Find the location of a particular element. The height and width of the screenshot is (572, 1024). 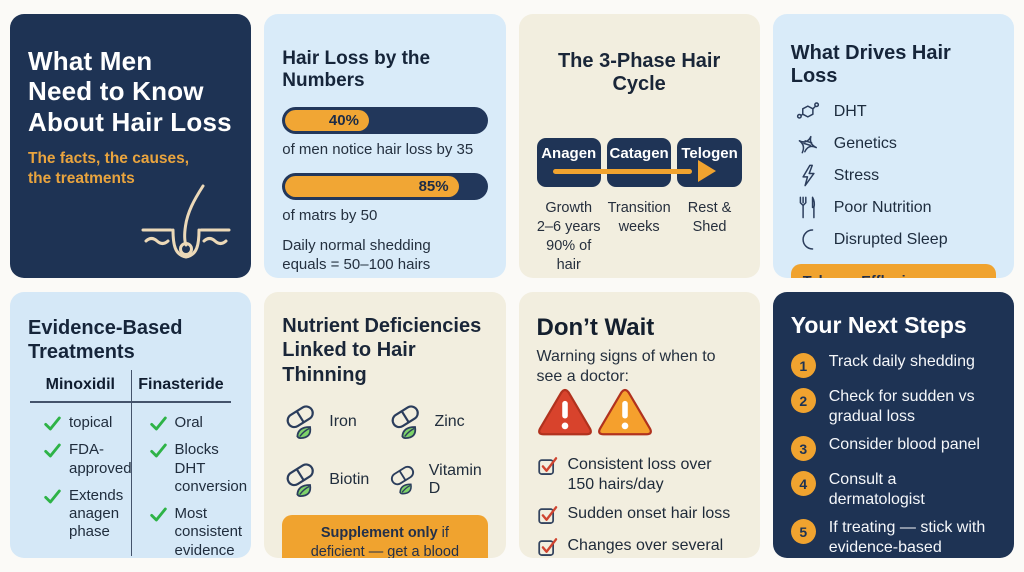

molecule-icon is located at coordinates (807, 110).